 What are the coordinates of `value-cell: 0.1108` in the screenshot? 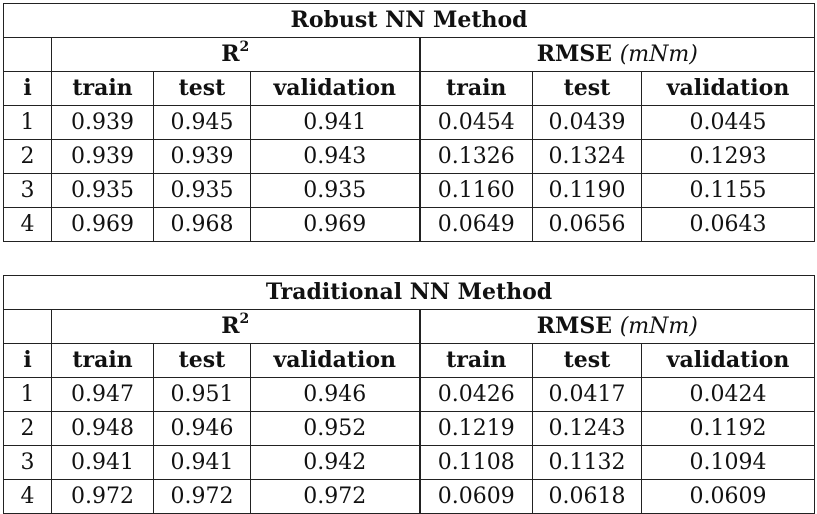 It's located at (475, 462).